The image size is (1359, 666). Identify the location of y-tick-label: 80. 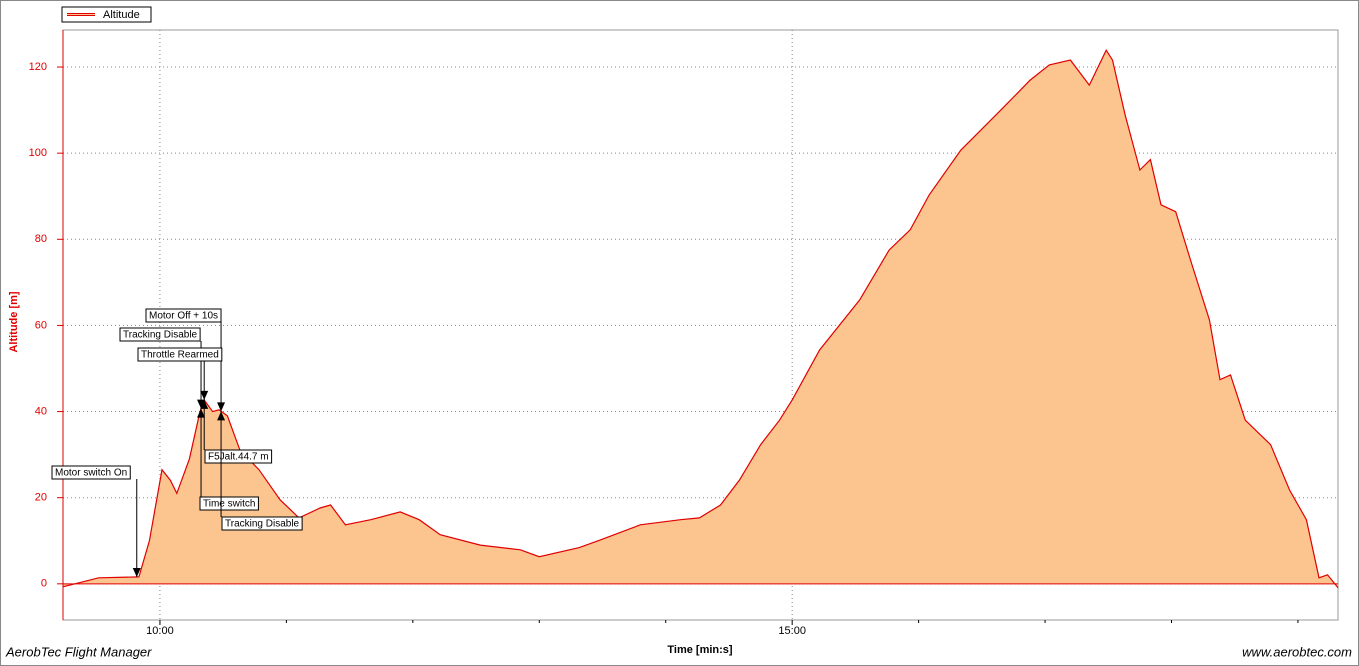
(41, 239).